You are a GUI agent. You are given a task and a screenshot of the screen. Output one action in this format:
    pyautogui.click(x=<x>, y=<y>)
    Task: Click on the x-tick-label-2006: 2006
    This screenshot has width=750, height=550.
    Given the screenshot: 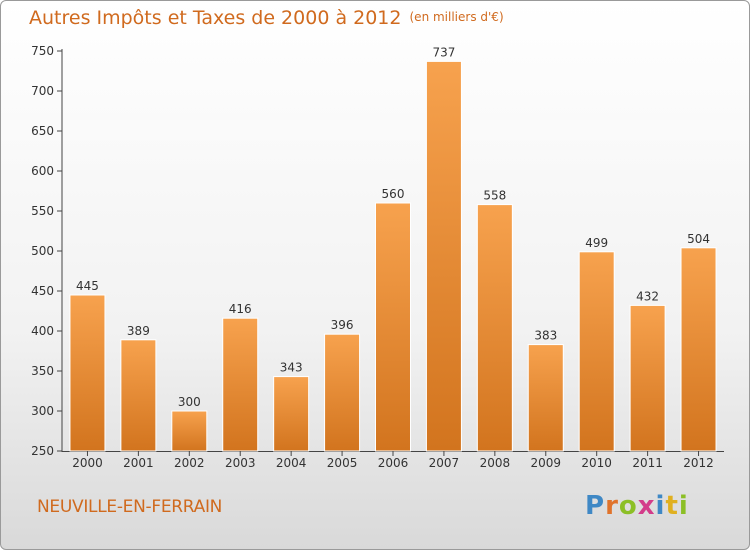 What is the action you would take?
    pyautogui.click(x=393, y=463)
    